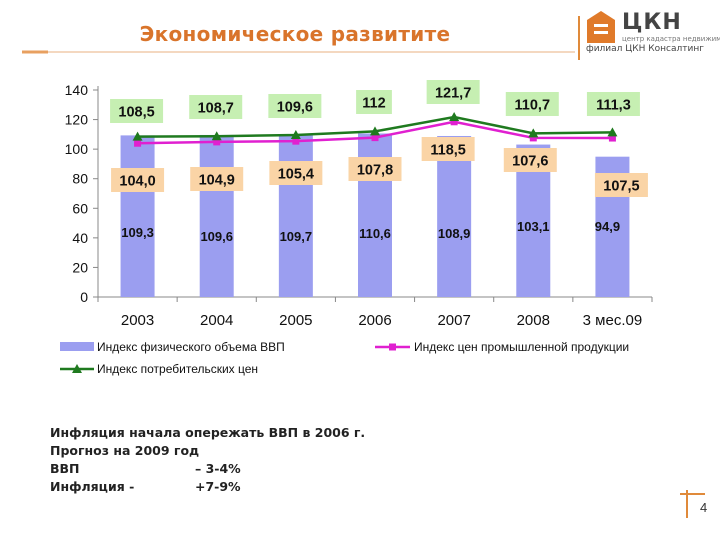 The height and width of the screenshot is (540, 720). I want to click on cpi-data-label: 110,7, so click(533, 106).